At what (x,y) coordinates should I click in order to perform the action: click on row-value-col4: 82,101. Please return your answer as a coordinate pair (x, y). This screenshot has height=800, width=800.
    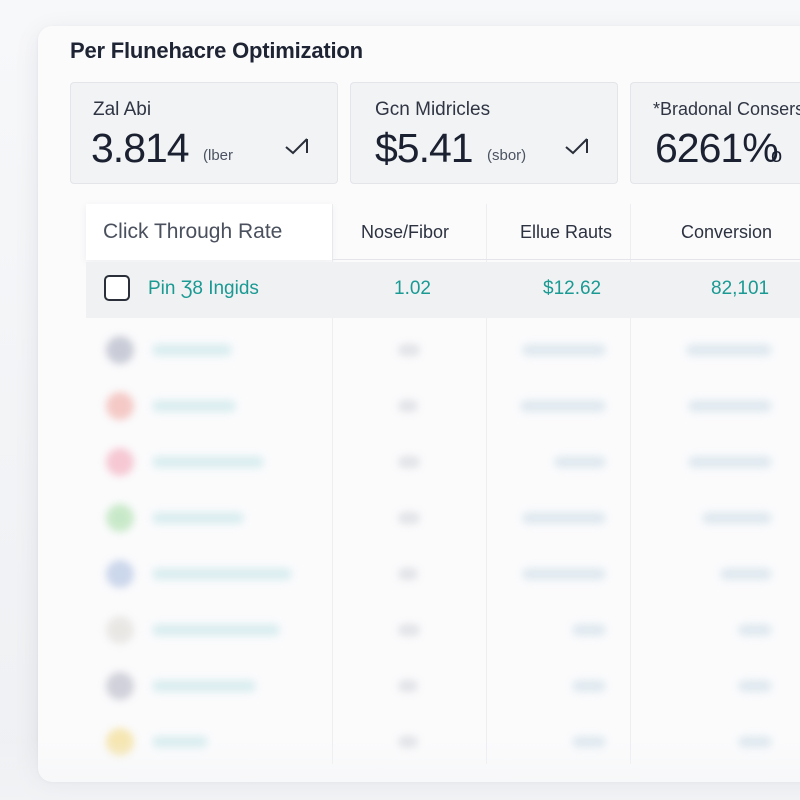
    Looking at the image, I should click on (740, 288).